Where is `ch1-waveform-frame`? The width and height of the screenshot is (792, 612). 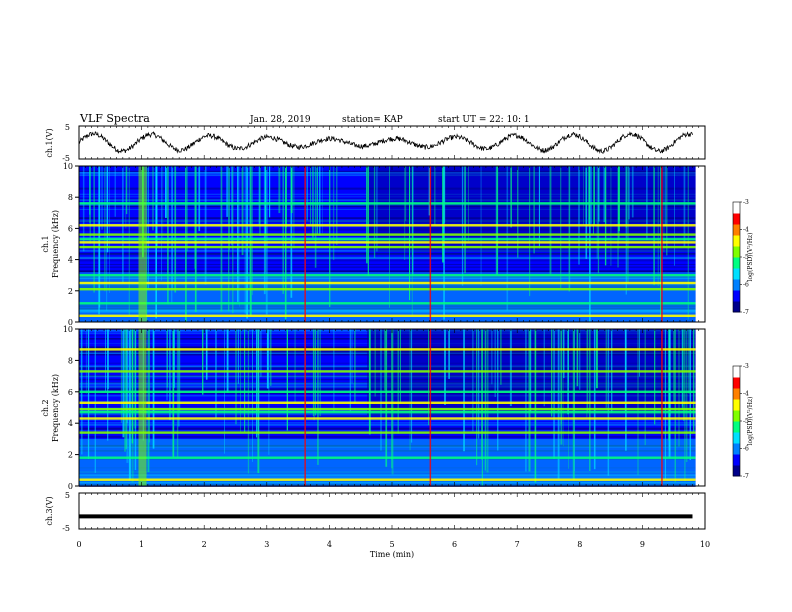
ch1-waveform-frame is located at coordinates (392, 142).